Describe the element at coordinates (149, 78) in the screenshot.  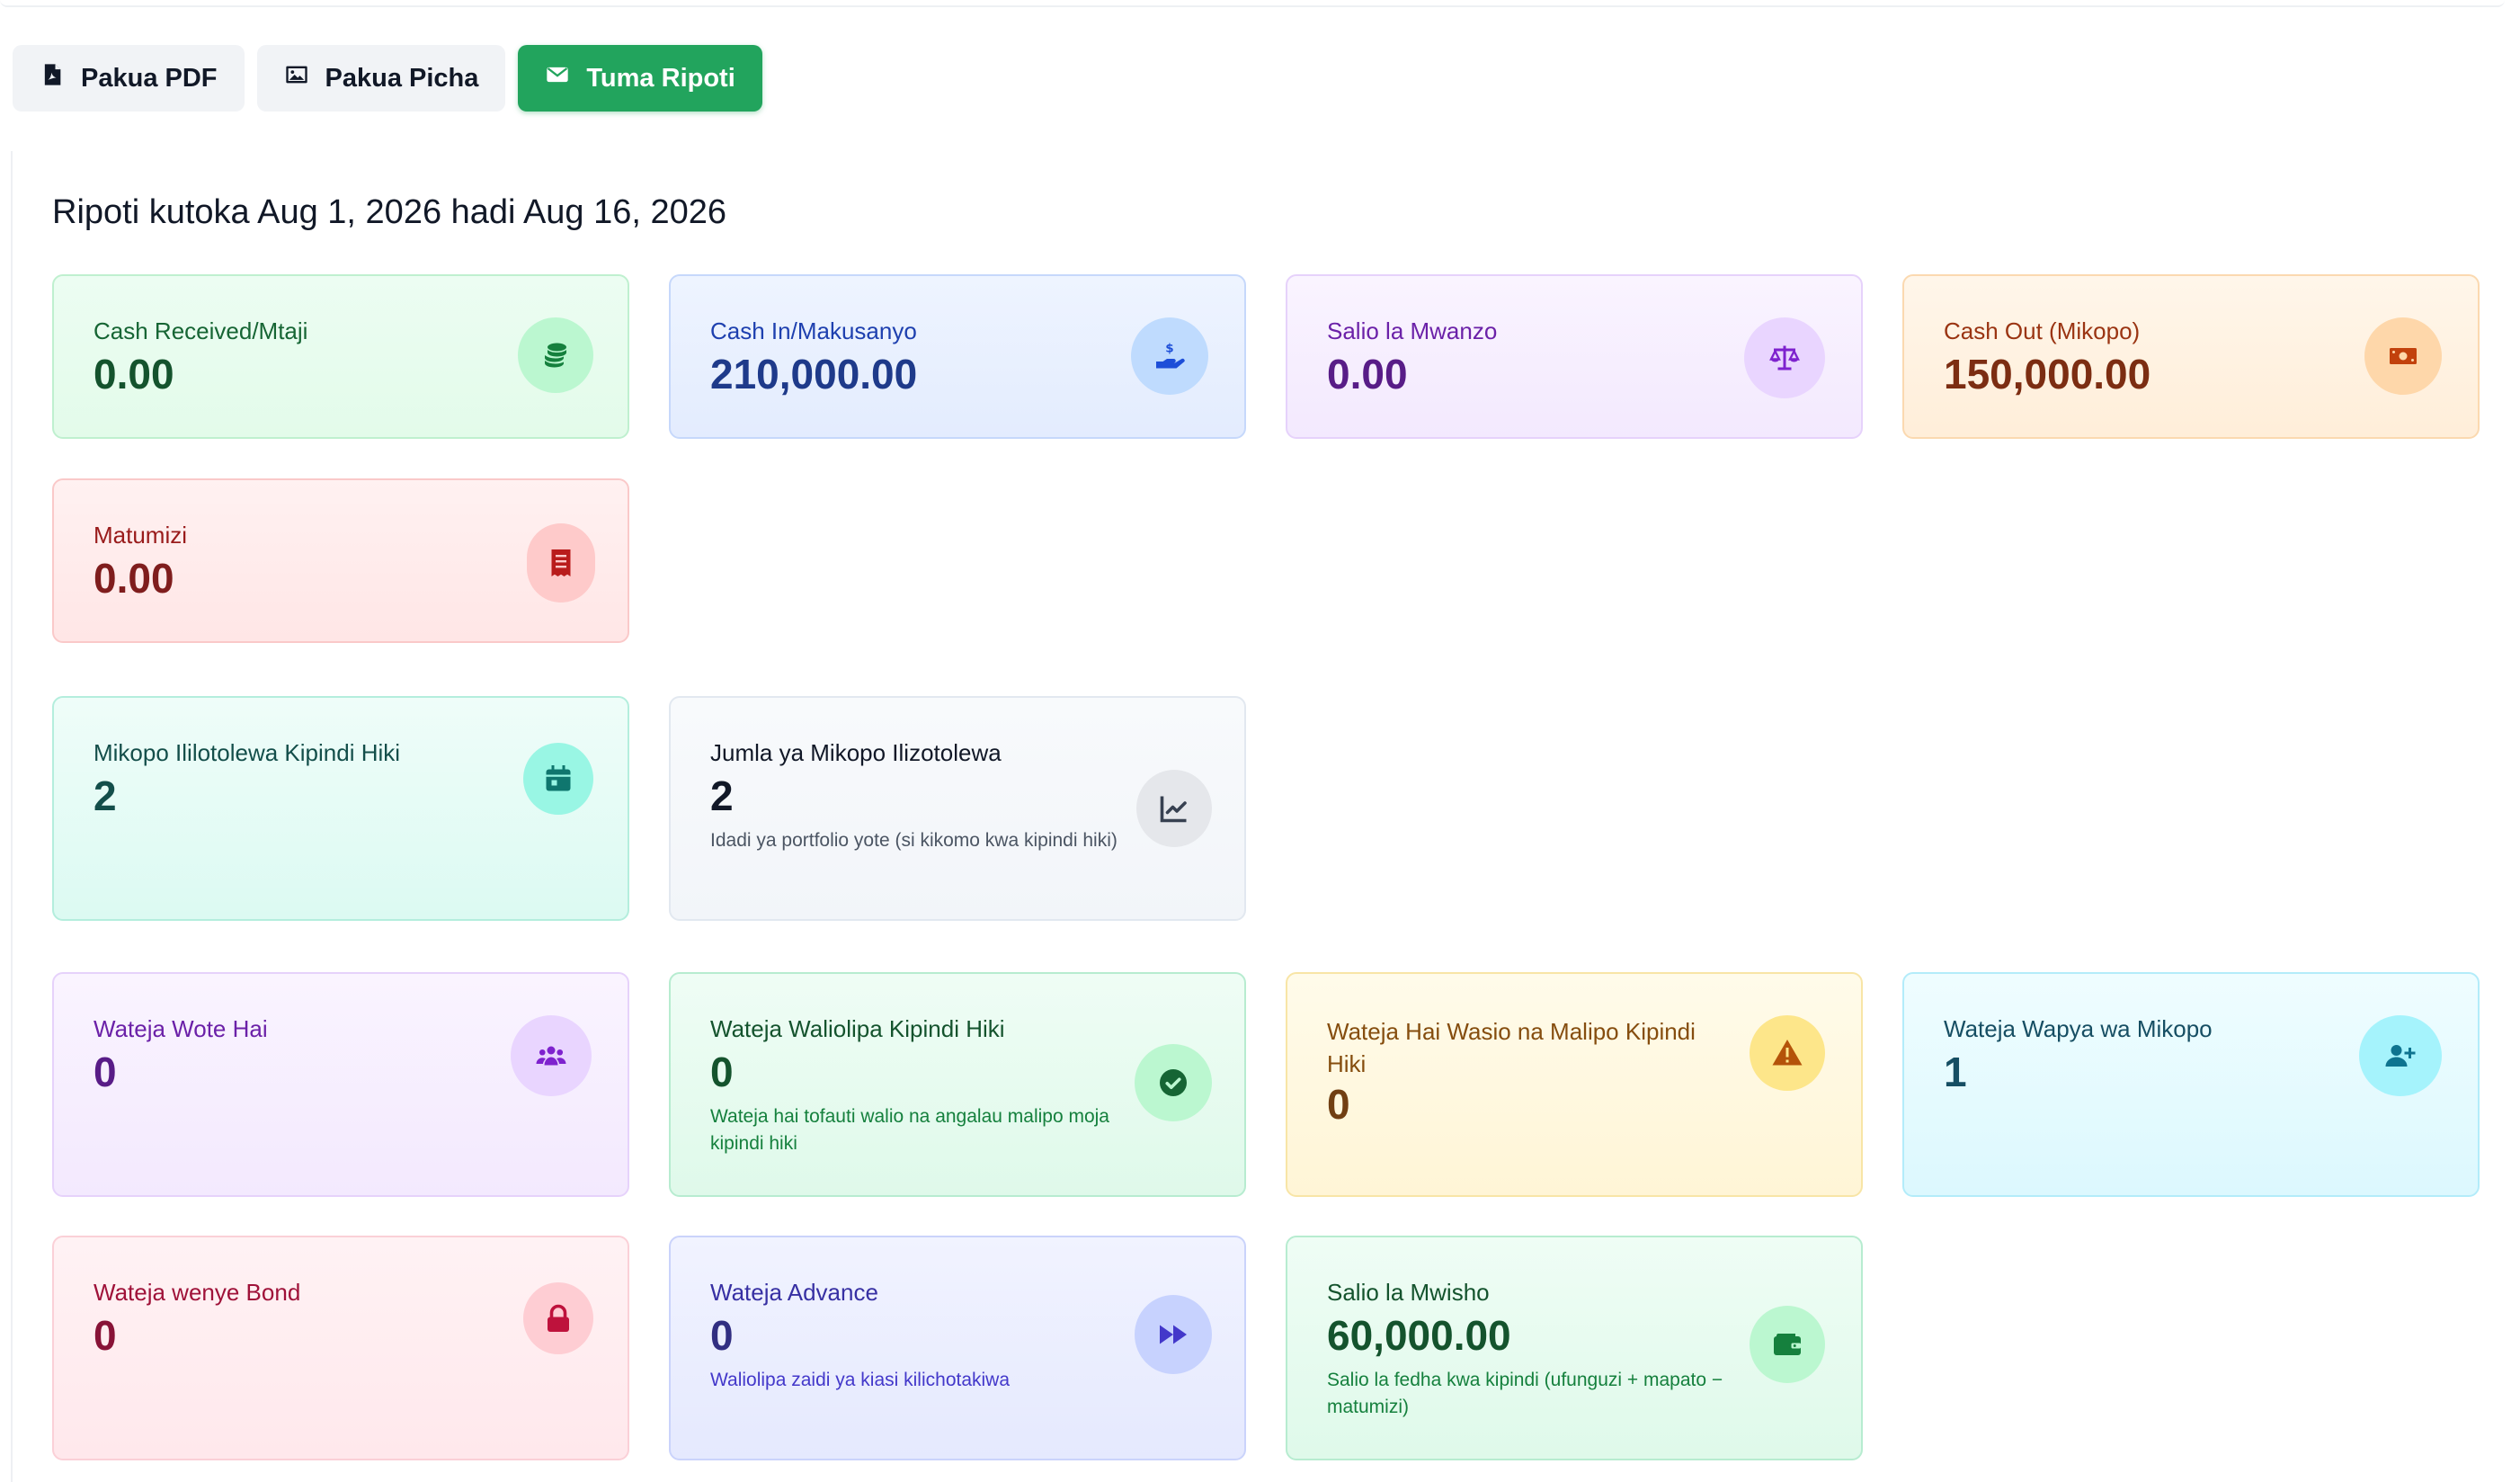
I see `download-pdf-label: Pakua PDF` at that location.